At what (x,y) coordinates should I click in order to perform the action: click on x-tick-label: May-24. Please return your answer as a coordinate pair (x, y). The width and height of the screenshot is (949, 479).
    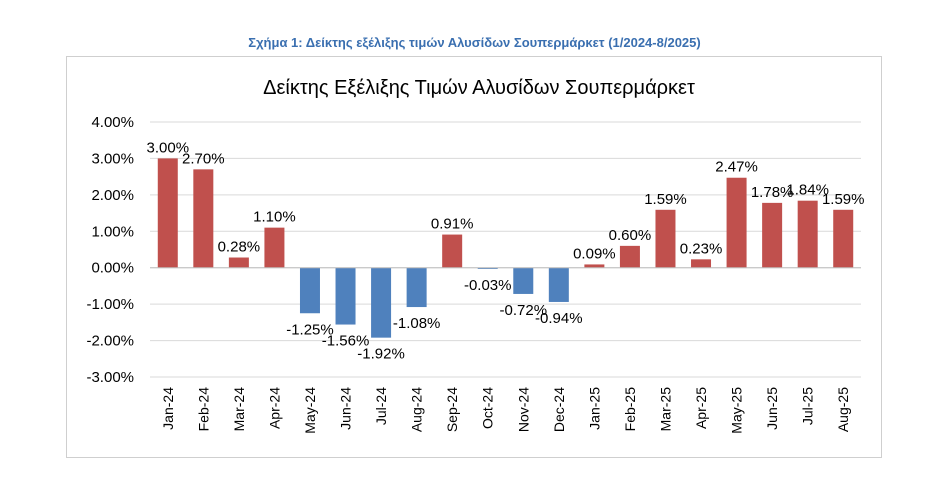
    Looking at the image, I should click on (310, 410).